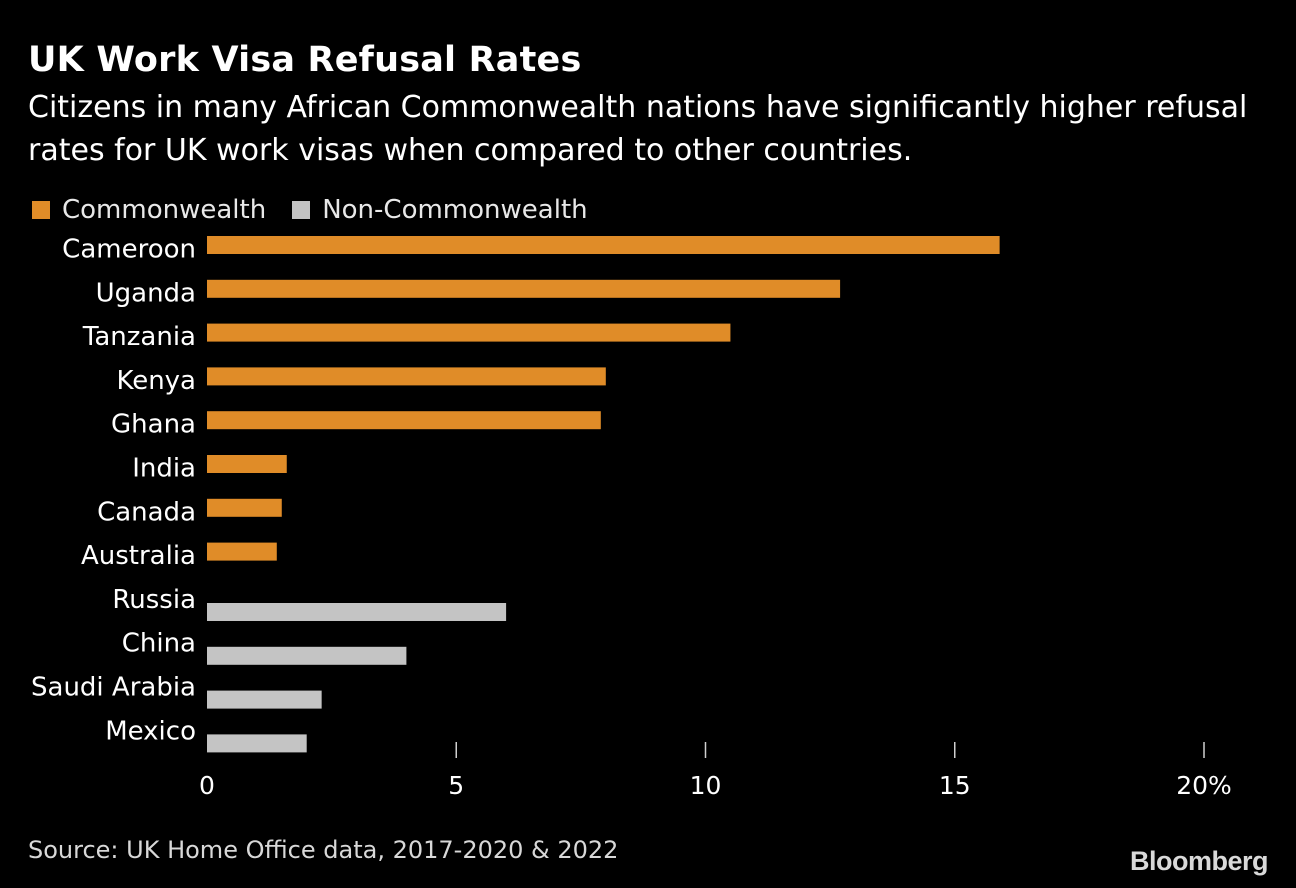 The image size is (1296, 888). I want to click on bar-mexico, so click(257, 743).